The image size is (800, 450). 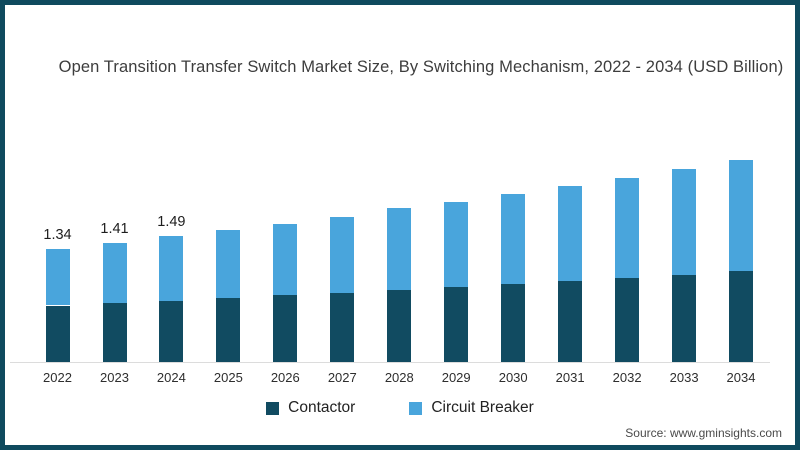 I want to click on bar-segment-circuit-breaker-2023, so click(x=114, y=273).